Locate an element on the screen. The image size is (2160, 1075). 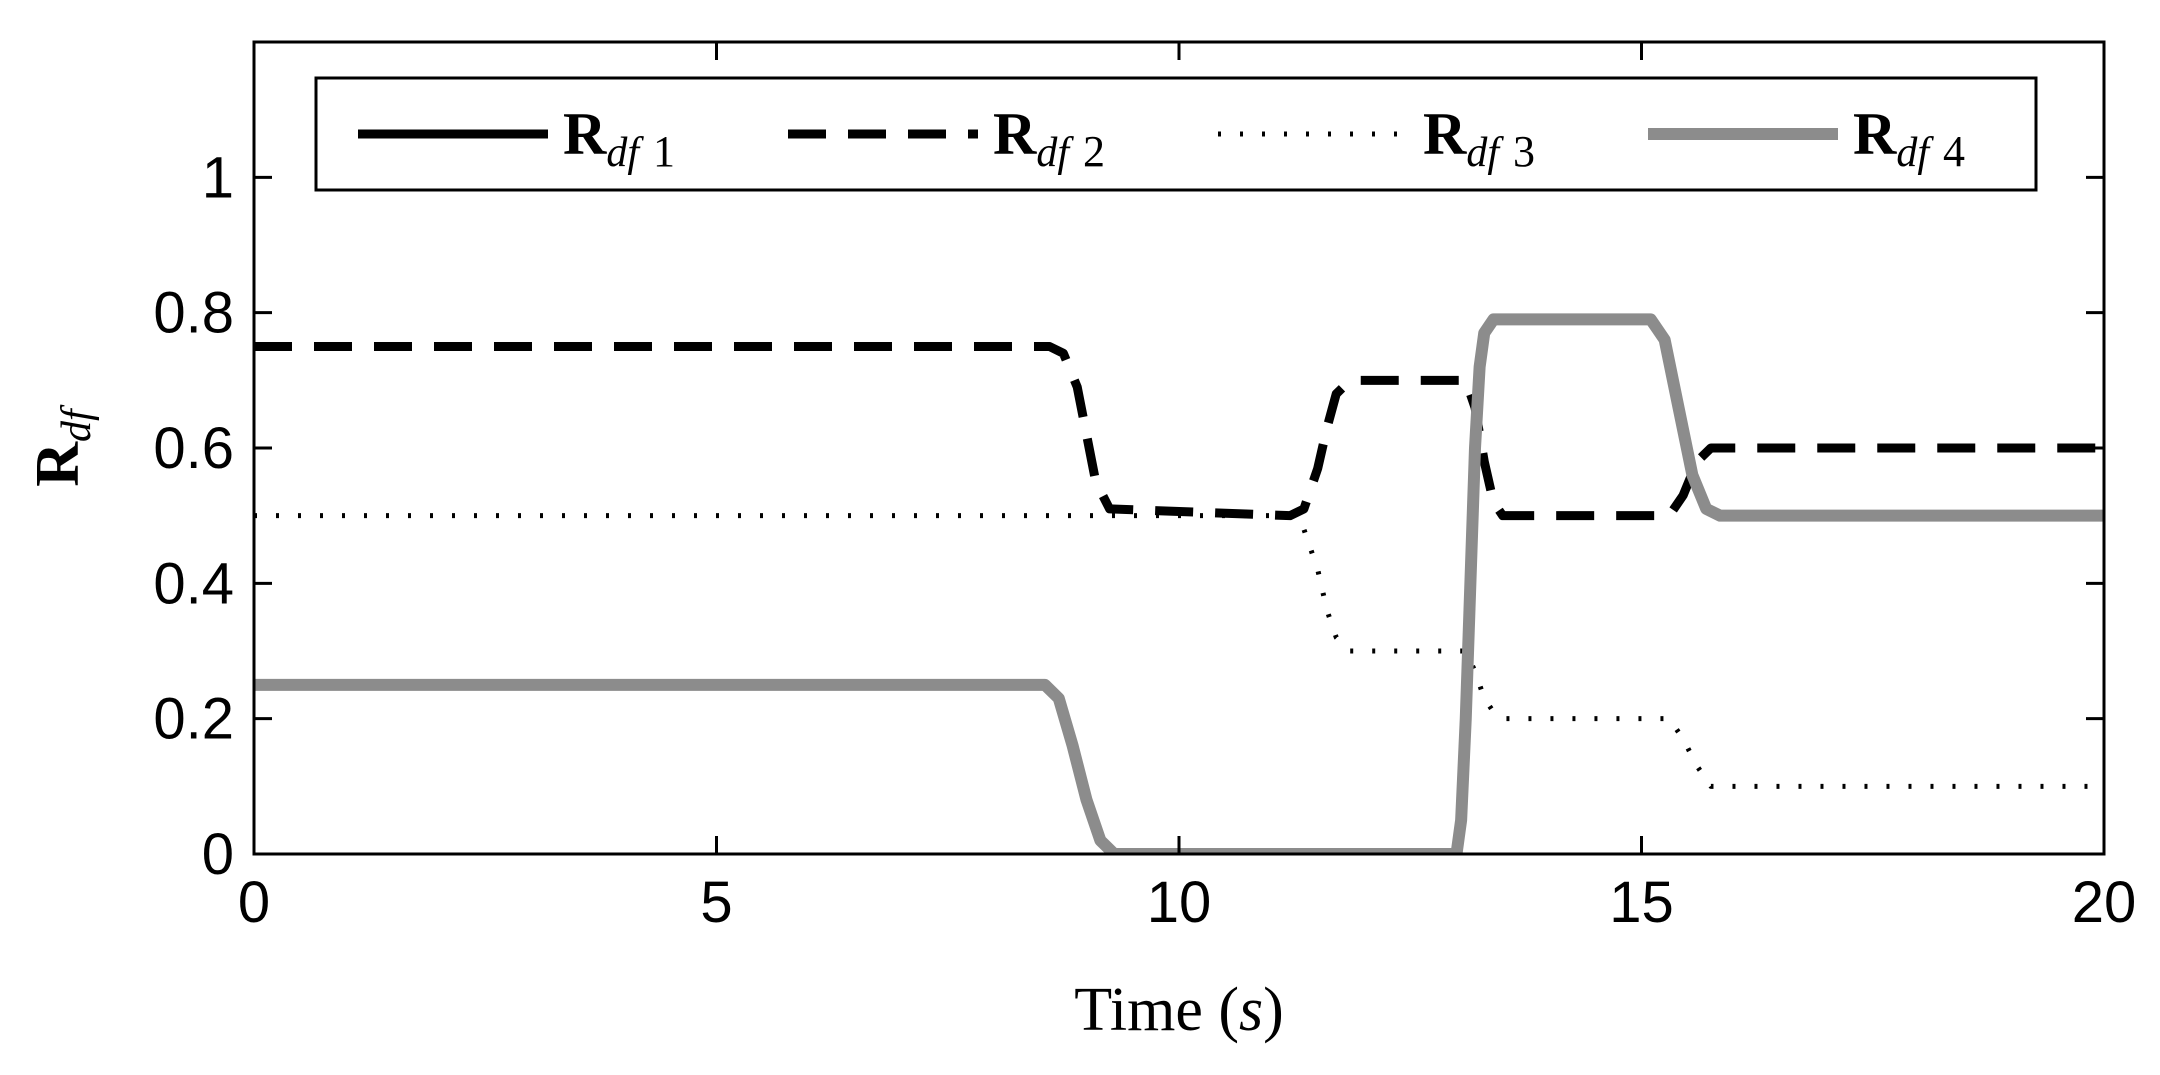
legend-entry-4: Rdf 4 is located at coordinates (1806, 138).